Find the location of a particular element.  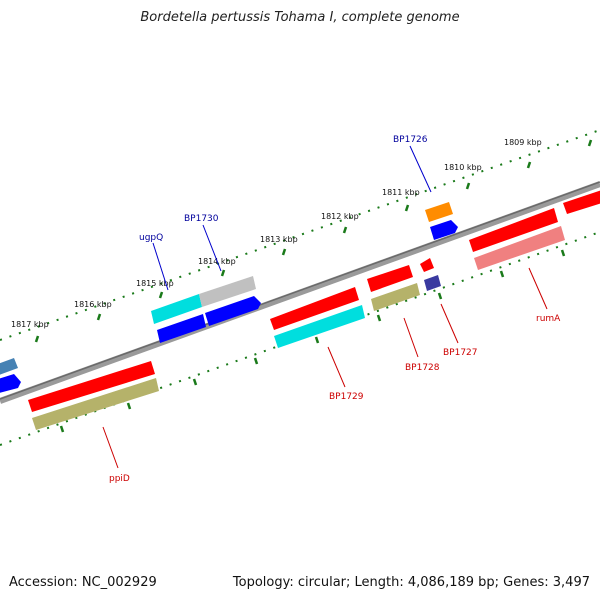

gene-label-ruma: rumA is located at coordinates (548, 319).